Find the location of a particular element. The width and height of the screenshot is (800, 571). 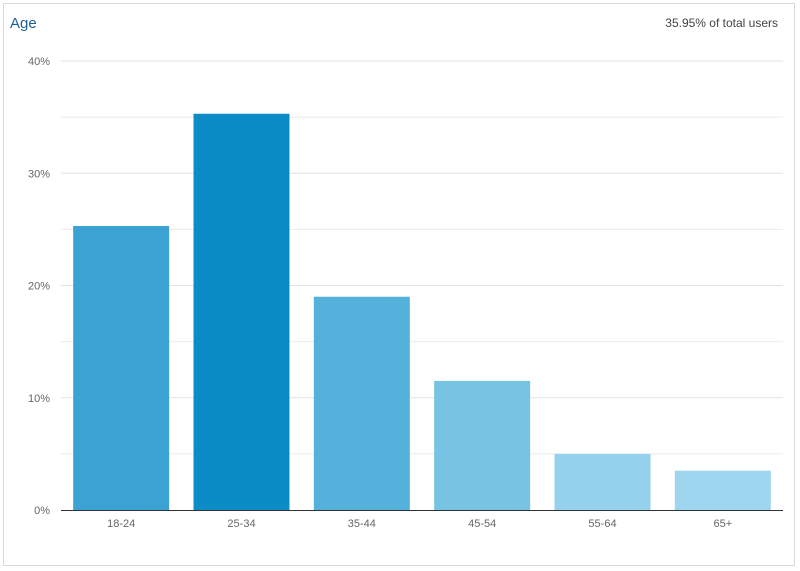

y-tick-label: 40% is located at coordinates (39, 62).